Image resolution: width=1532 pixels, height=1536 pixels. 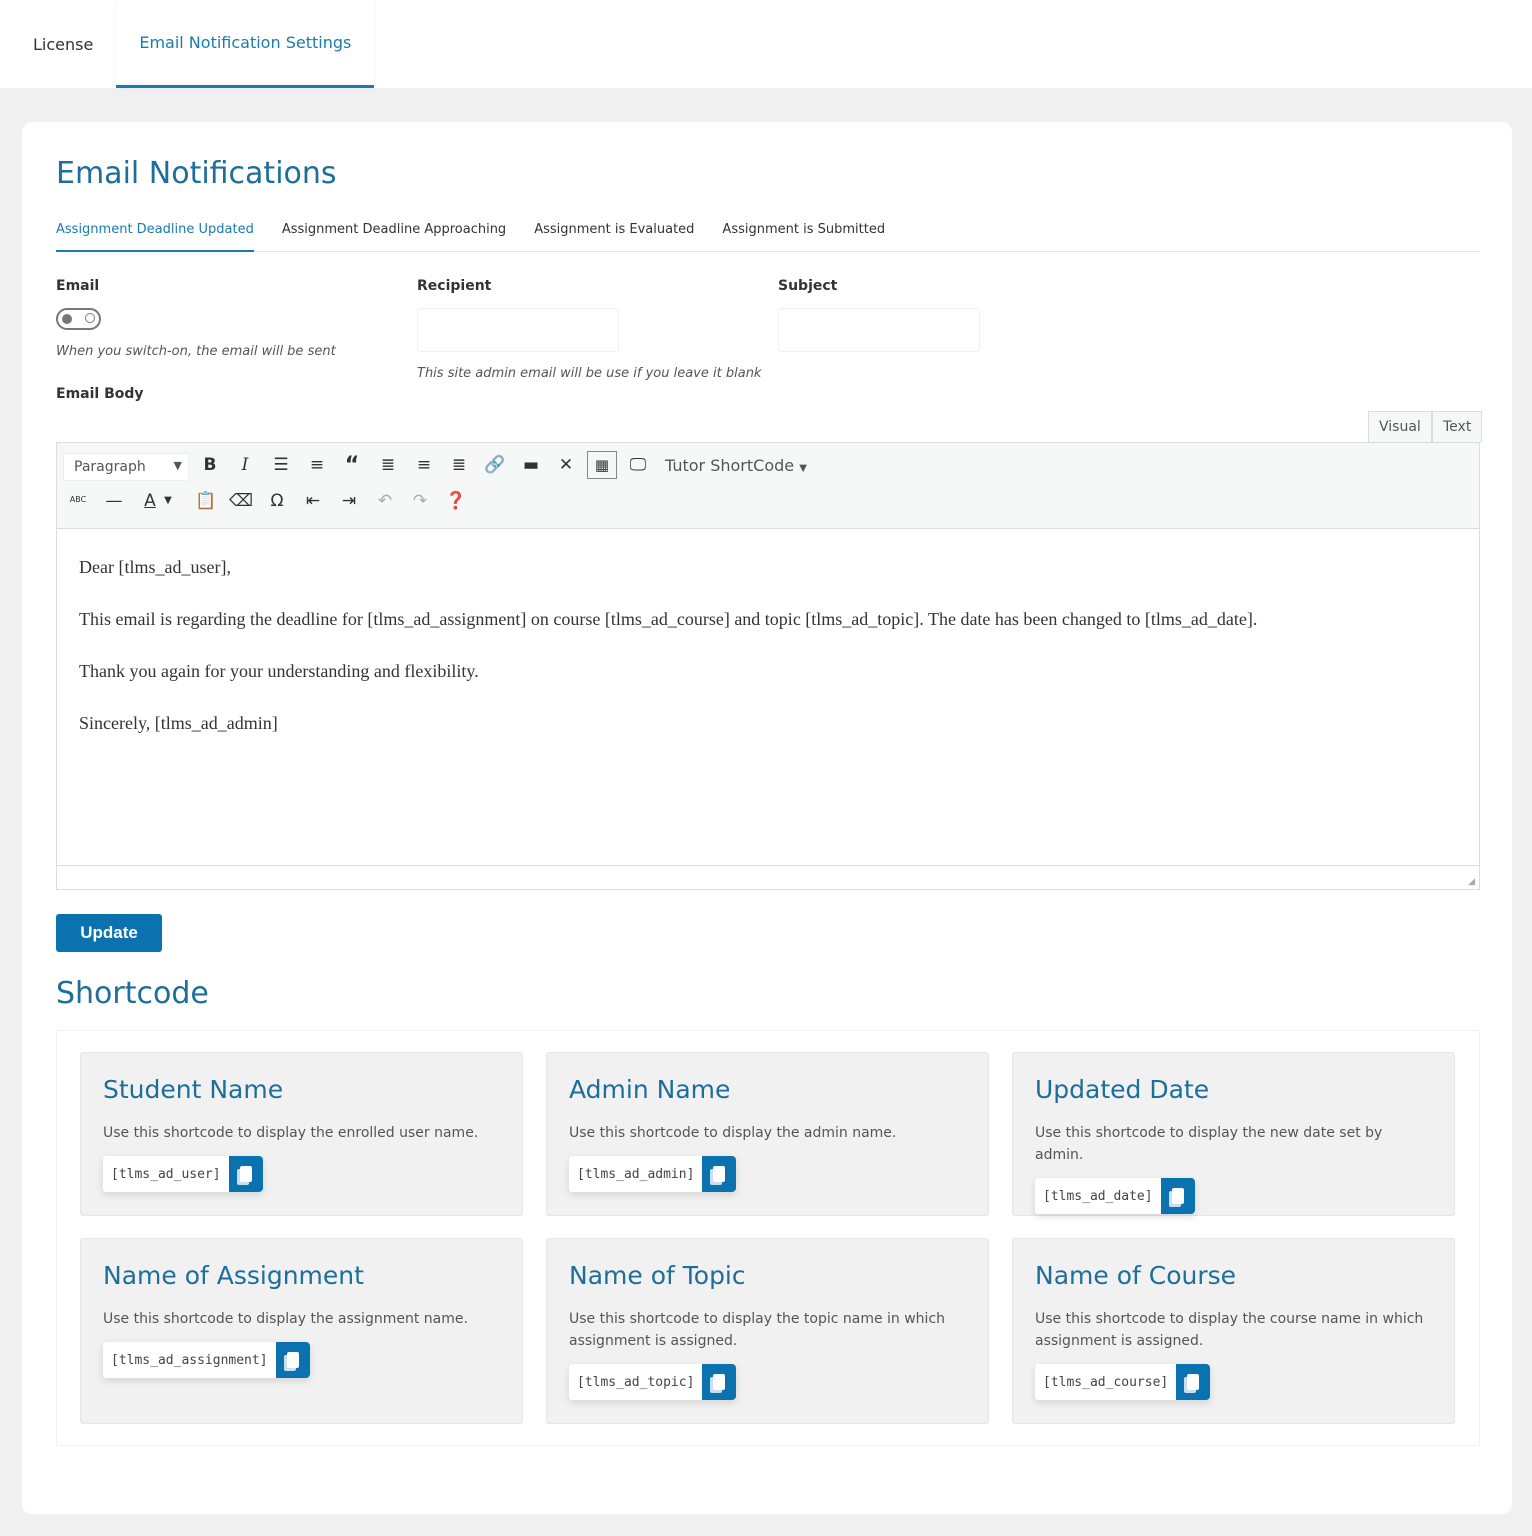 What do you see at coordinates (78, 319) in the screenshot?
I see `email-toggle` at bounding box center [78, 319].